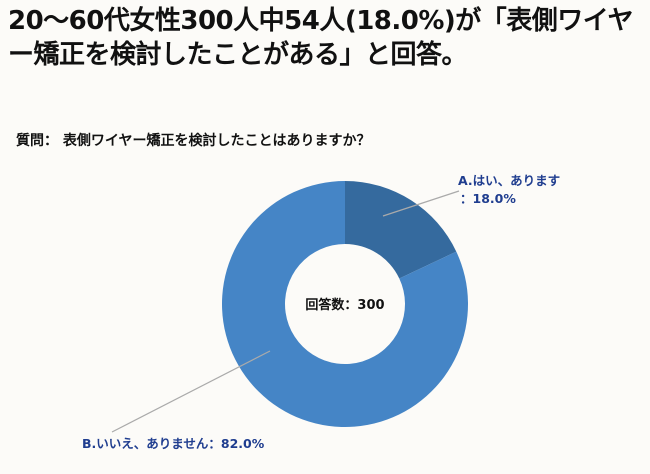  Describe the element at coordinates (401, 230) in the screenshot. I see `donut-slice-a` at that location.